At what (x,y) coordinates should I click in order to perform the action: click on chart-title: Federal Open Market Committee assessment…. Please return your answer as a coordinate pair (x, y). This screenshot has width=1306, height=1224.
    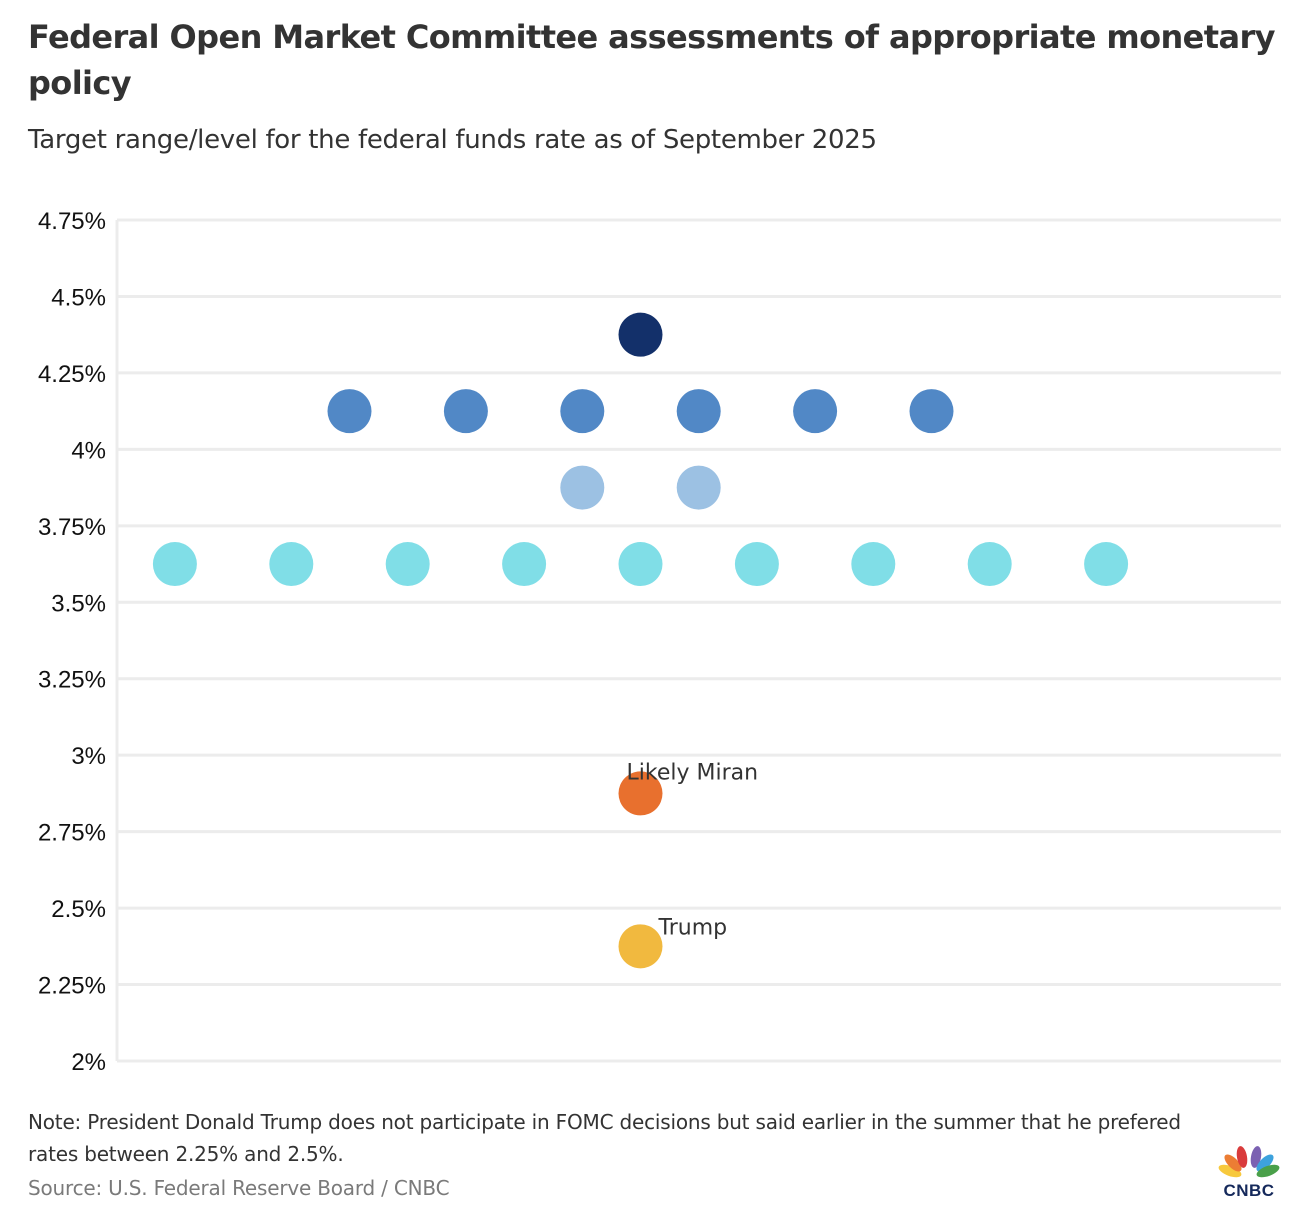
    Looking at the image, I should click on (652, 60).